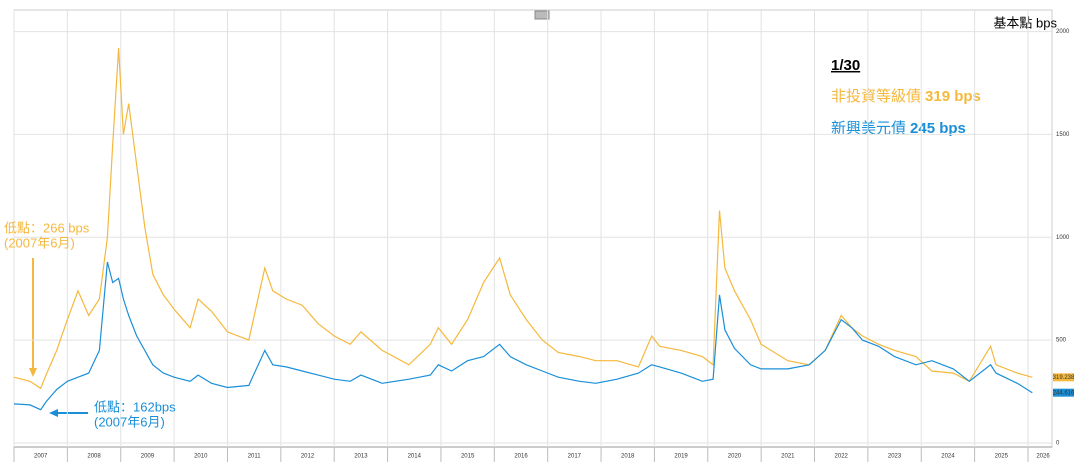 The image size is (1089, 475). I want to click on toolbar-icon, so click(542, 15).